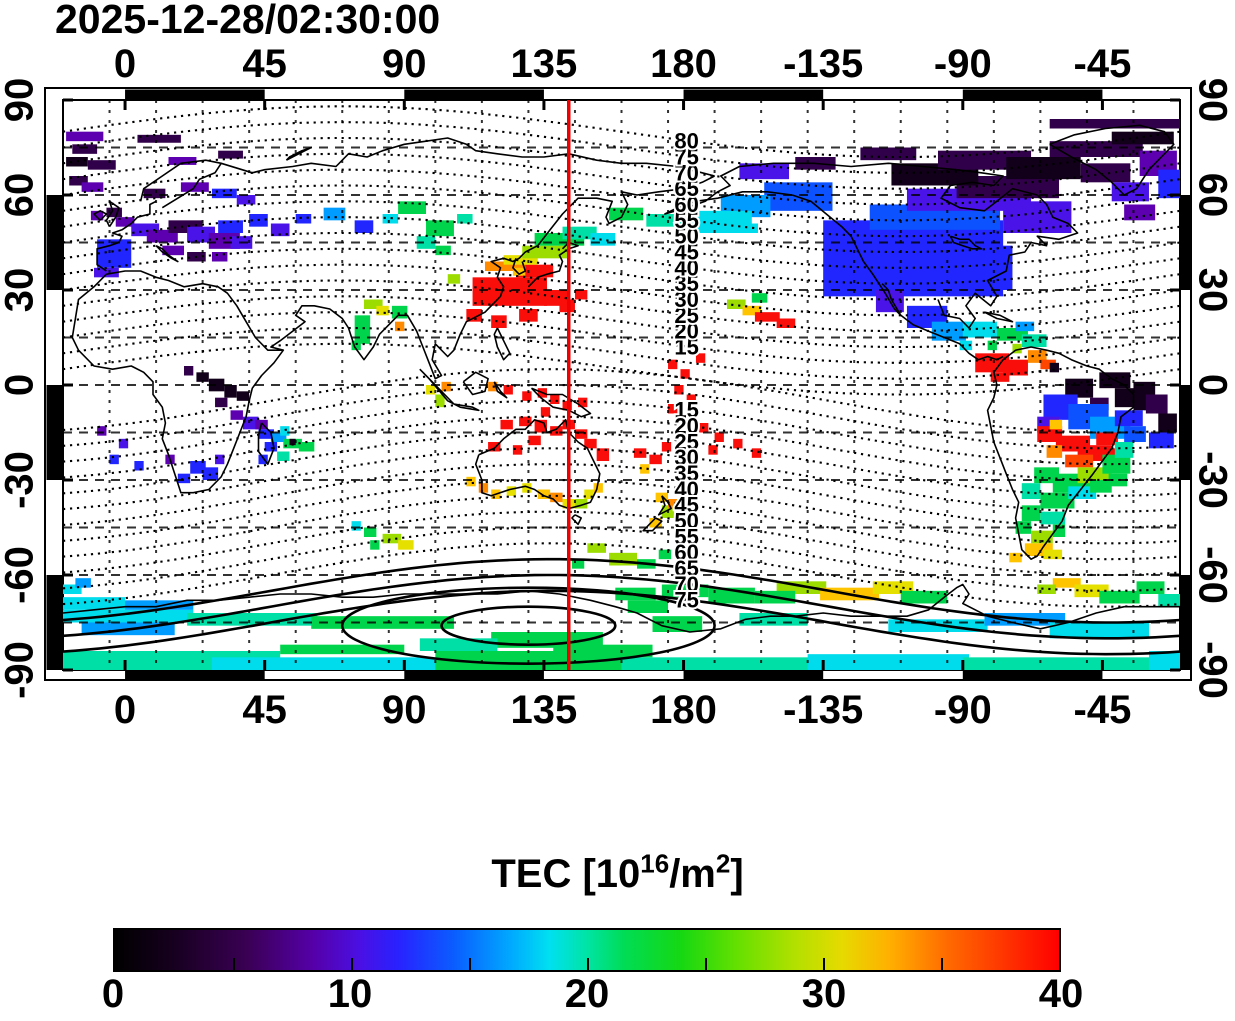 This screenshot has width=1235, height=1021. What do you see at coordinates (1102, 710) in the screenshot?
I see `lon-tick-label-bottom: -45` at bounding box center [1102, 710].